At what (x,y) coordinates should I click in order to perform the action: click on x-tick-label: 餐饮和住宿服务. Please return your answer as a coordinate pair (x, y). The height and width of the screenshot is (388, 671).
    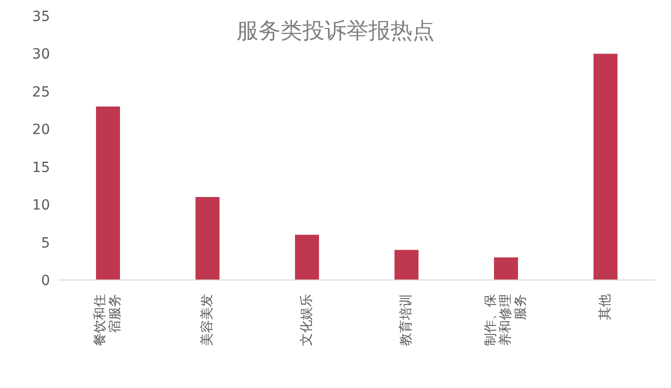
    Looking at the image, I should click on (107, 320).